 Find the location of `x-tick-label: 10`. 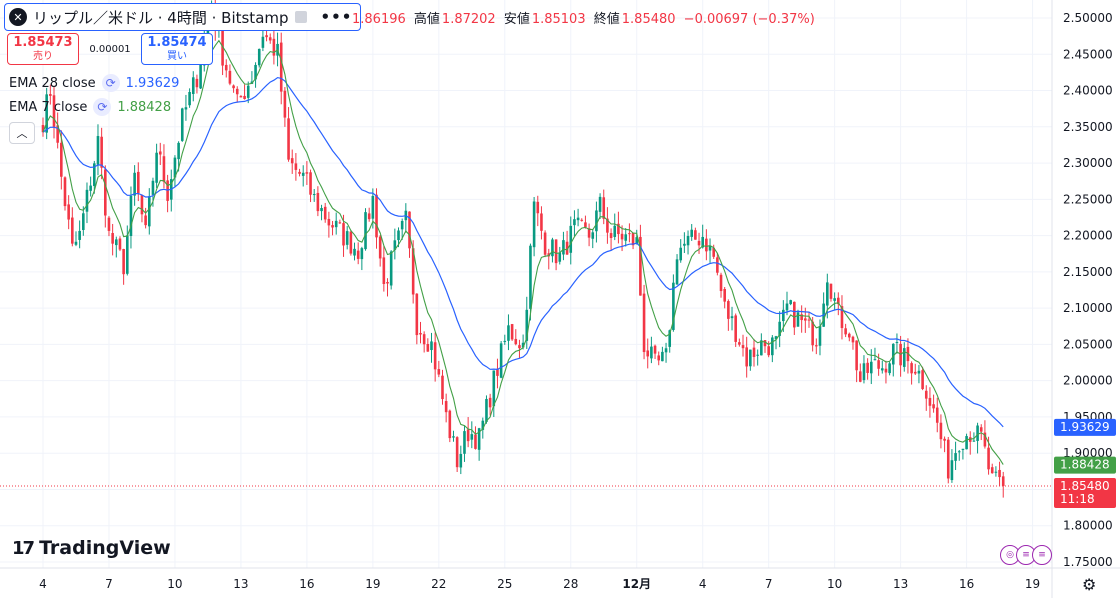

x-tick-label: 10 is located at coordinates (174, 584).